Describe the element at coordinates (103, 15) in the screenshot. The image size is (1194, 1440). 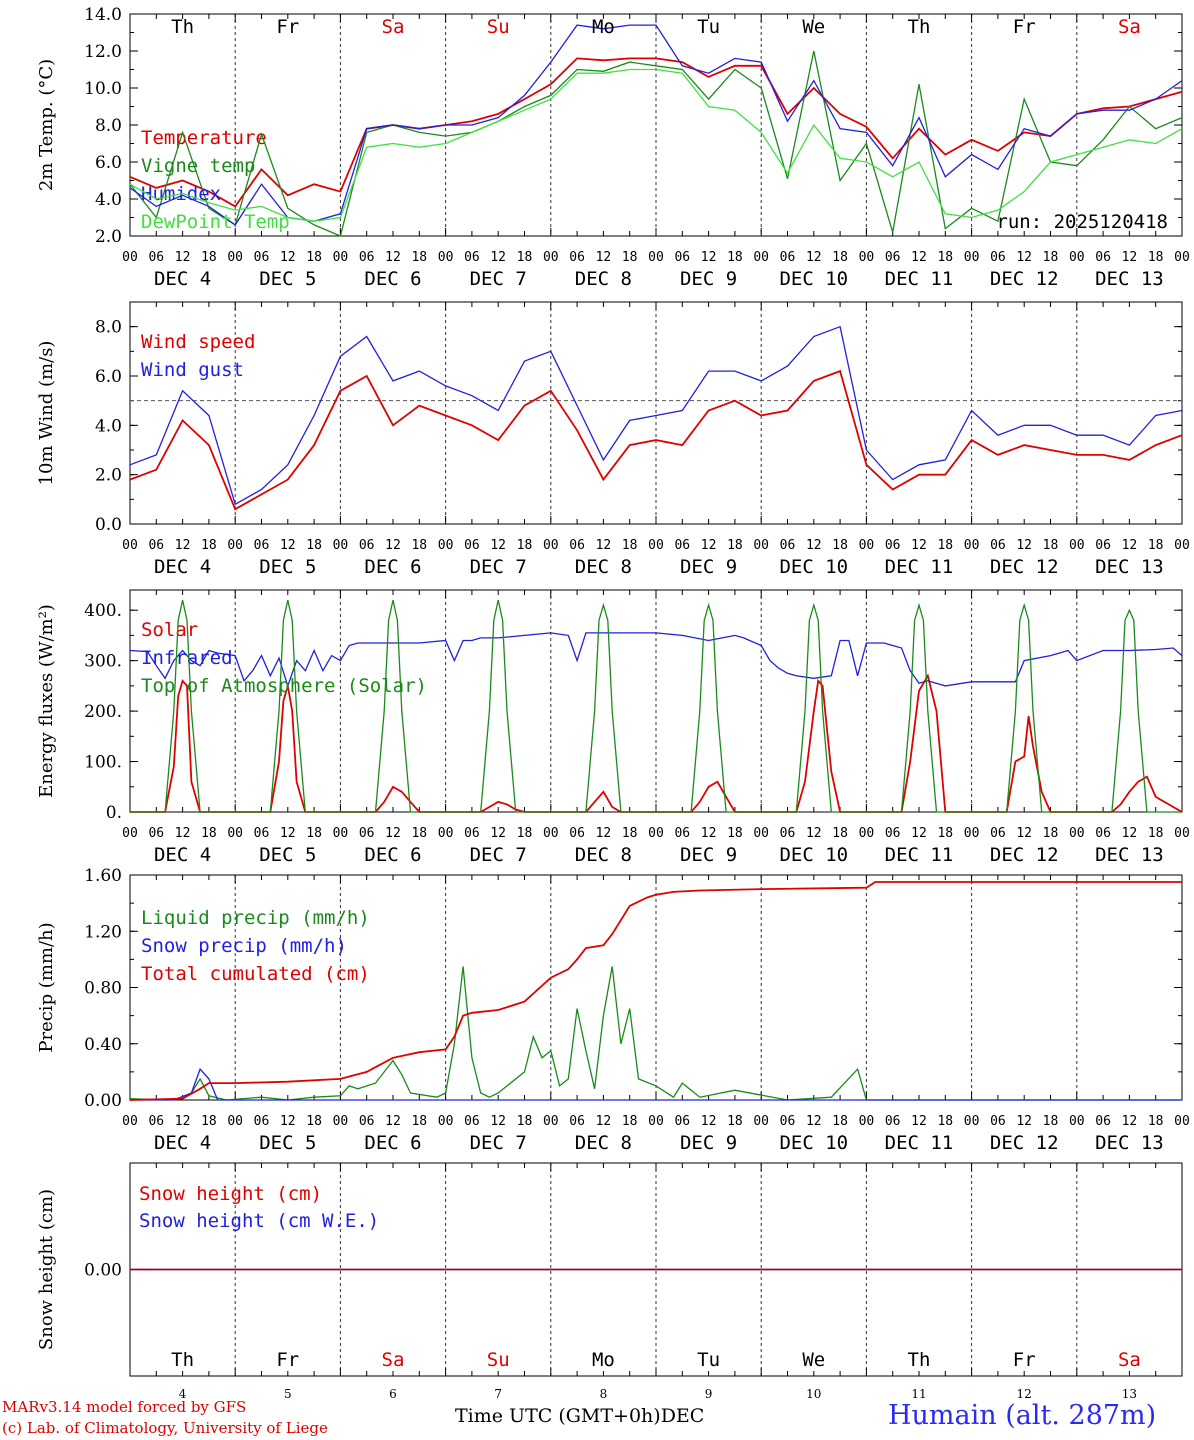
I see `temp-y-tick-label: 14.0` at that location.